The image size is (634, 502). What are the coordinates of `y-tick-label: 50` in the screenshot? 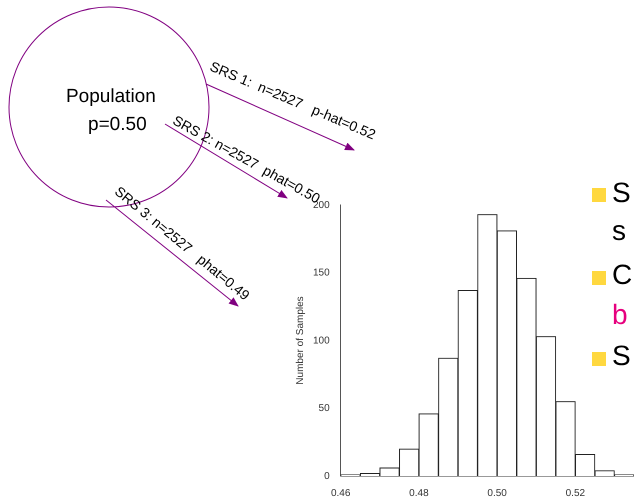 It's located at (324, 408).